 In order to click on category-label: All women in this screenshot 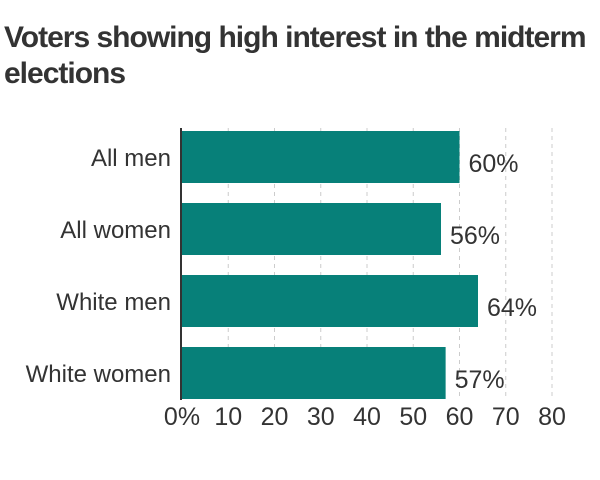, I will do `click(115, 230)`.